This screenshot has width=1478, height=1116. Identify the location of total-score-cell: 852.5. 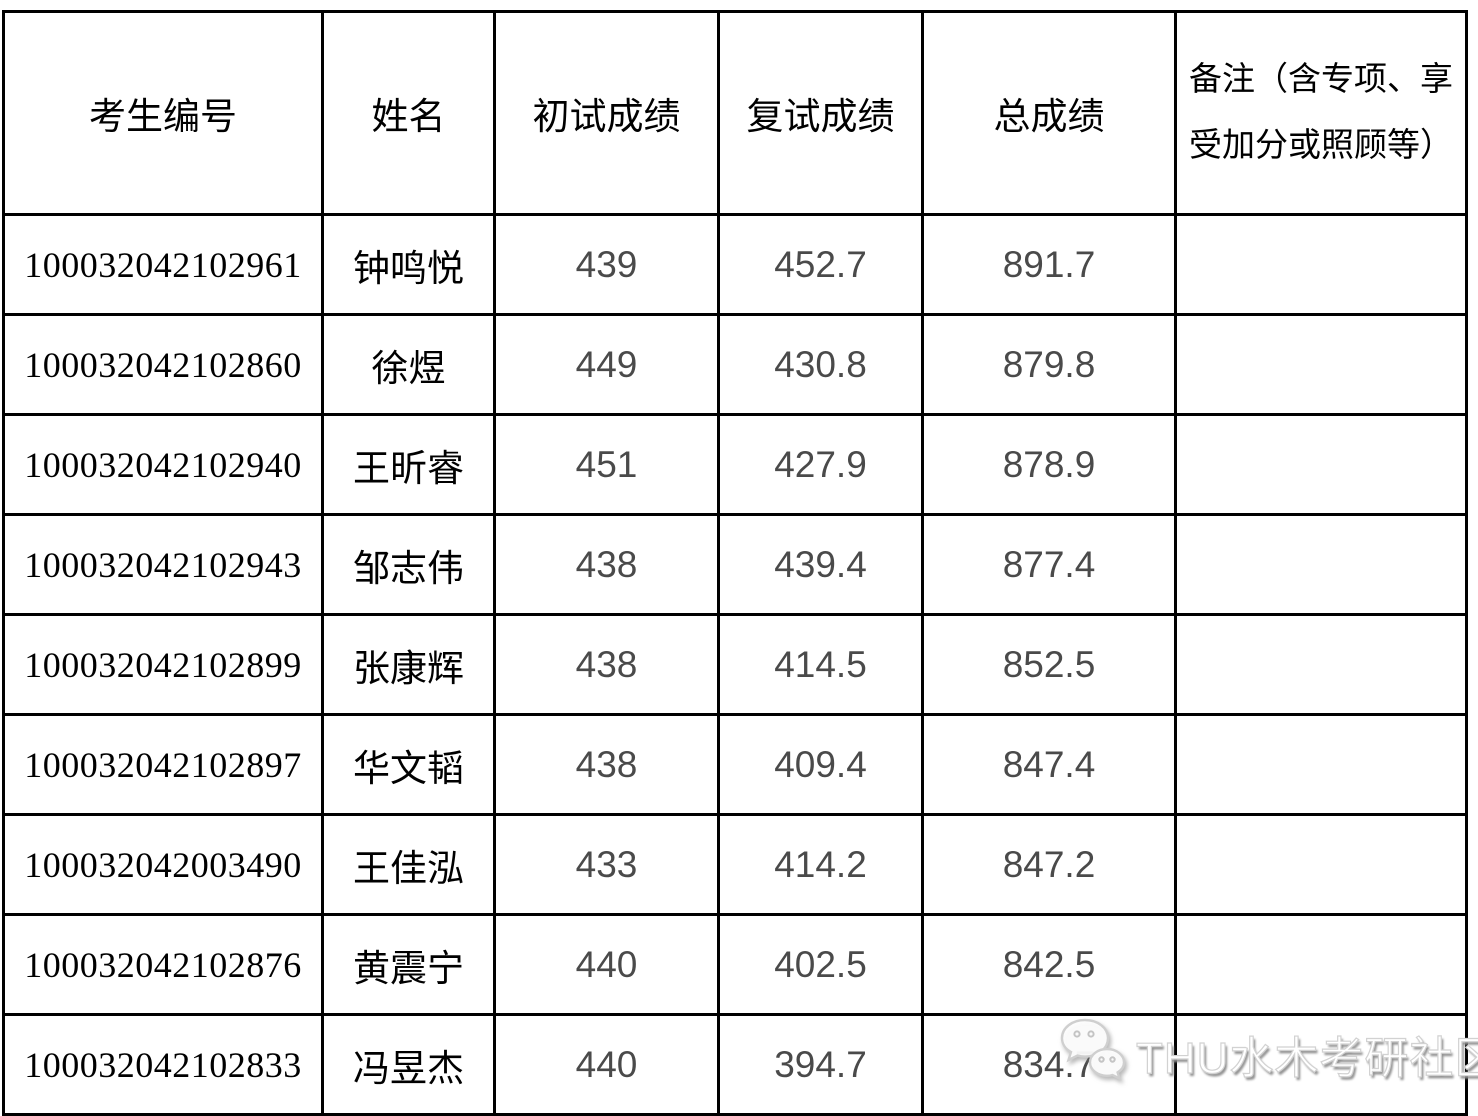
(1049, 664).